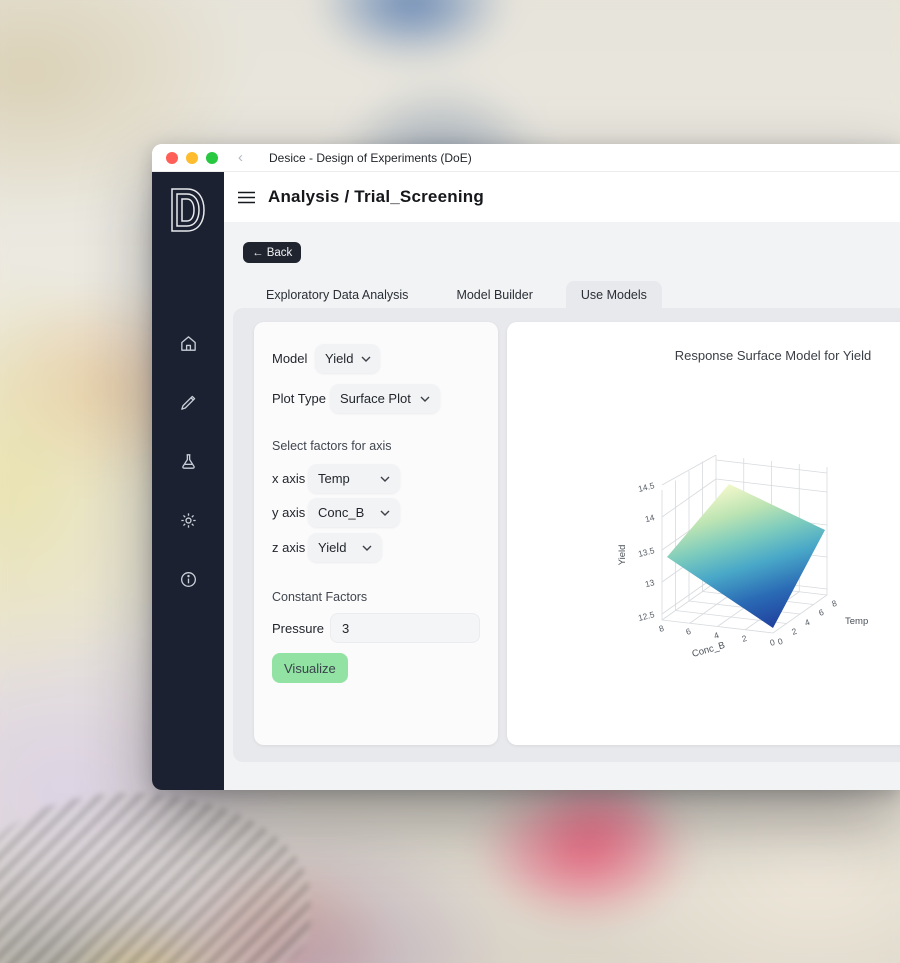 The height and width of the screenshot is (963, 900). I want to click on tab-exploratory-data-analysis: Exploratory Data Analysis, so click(337, 295).